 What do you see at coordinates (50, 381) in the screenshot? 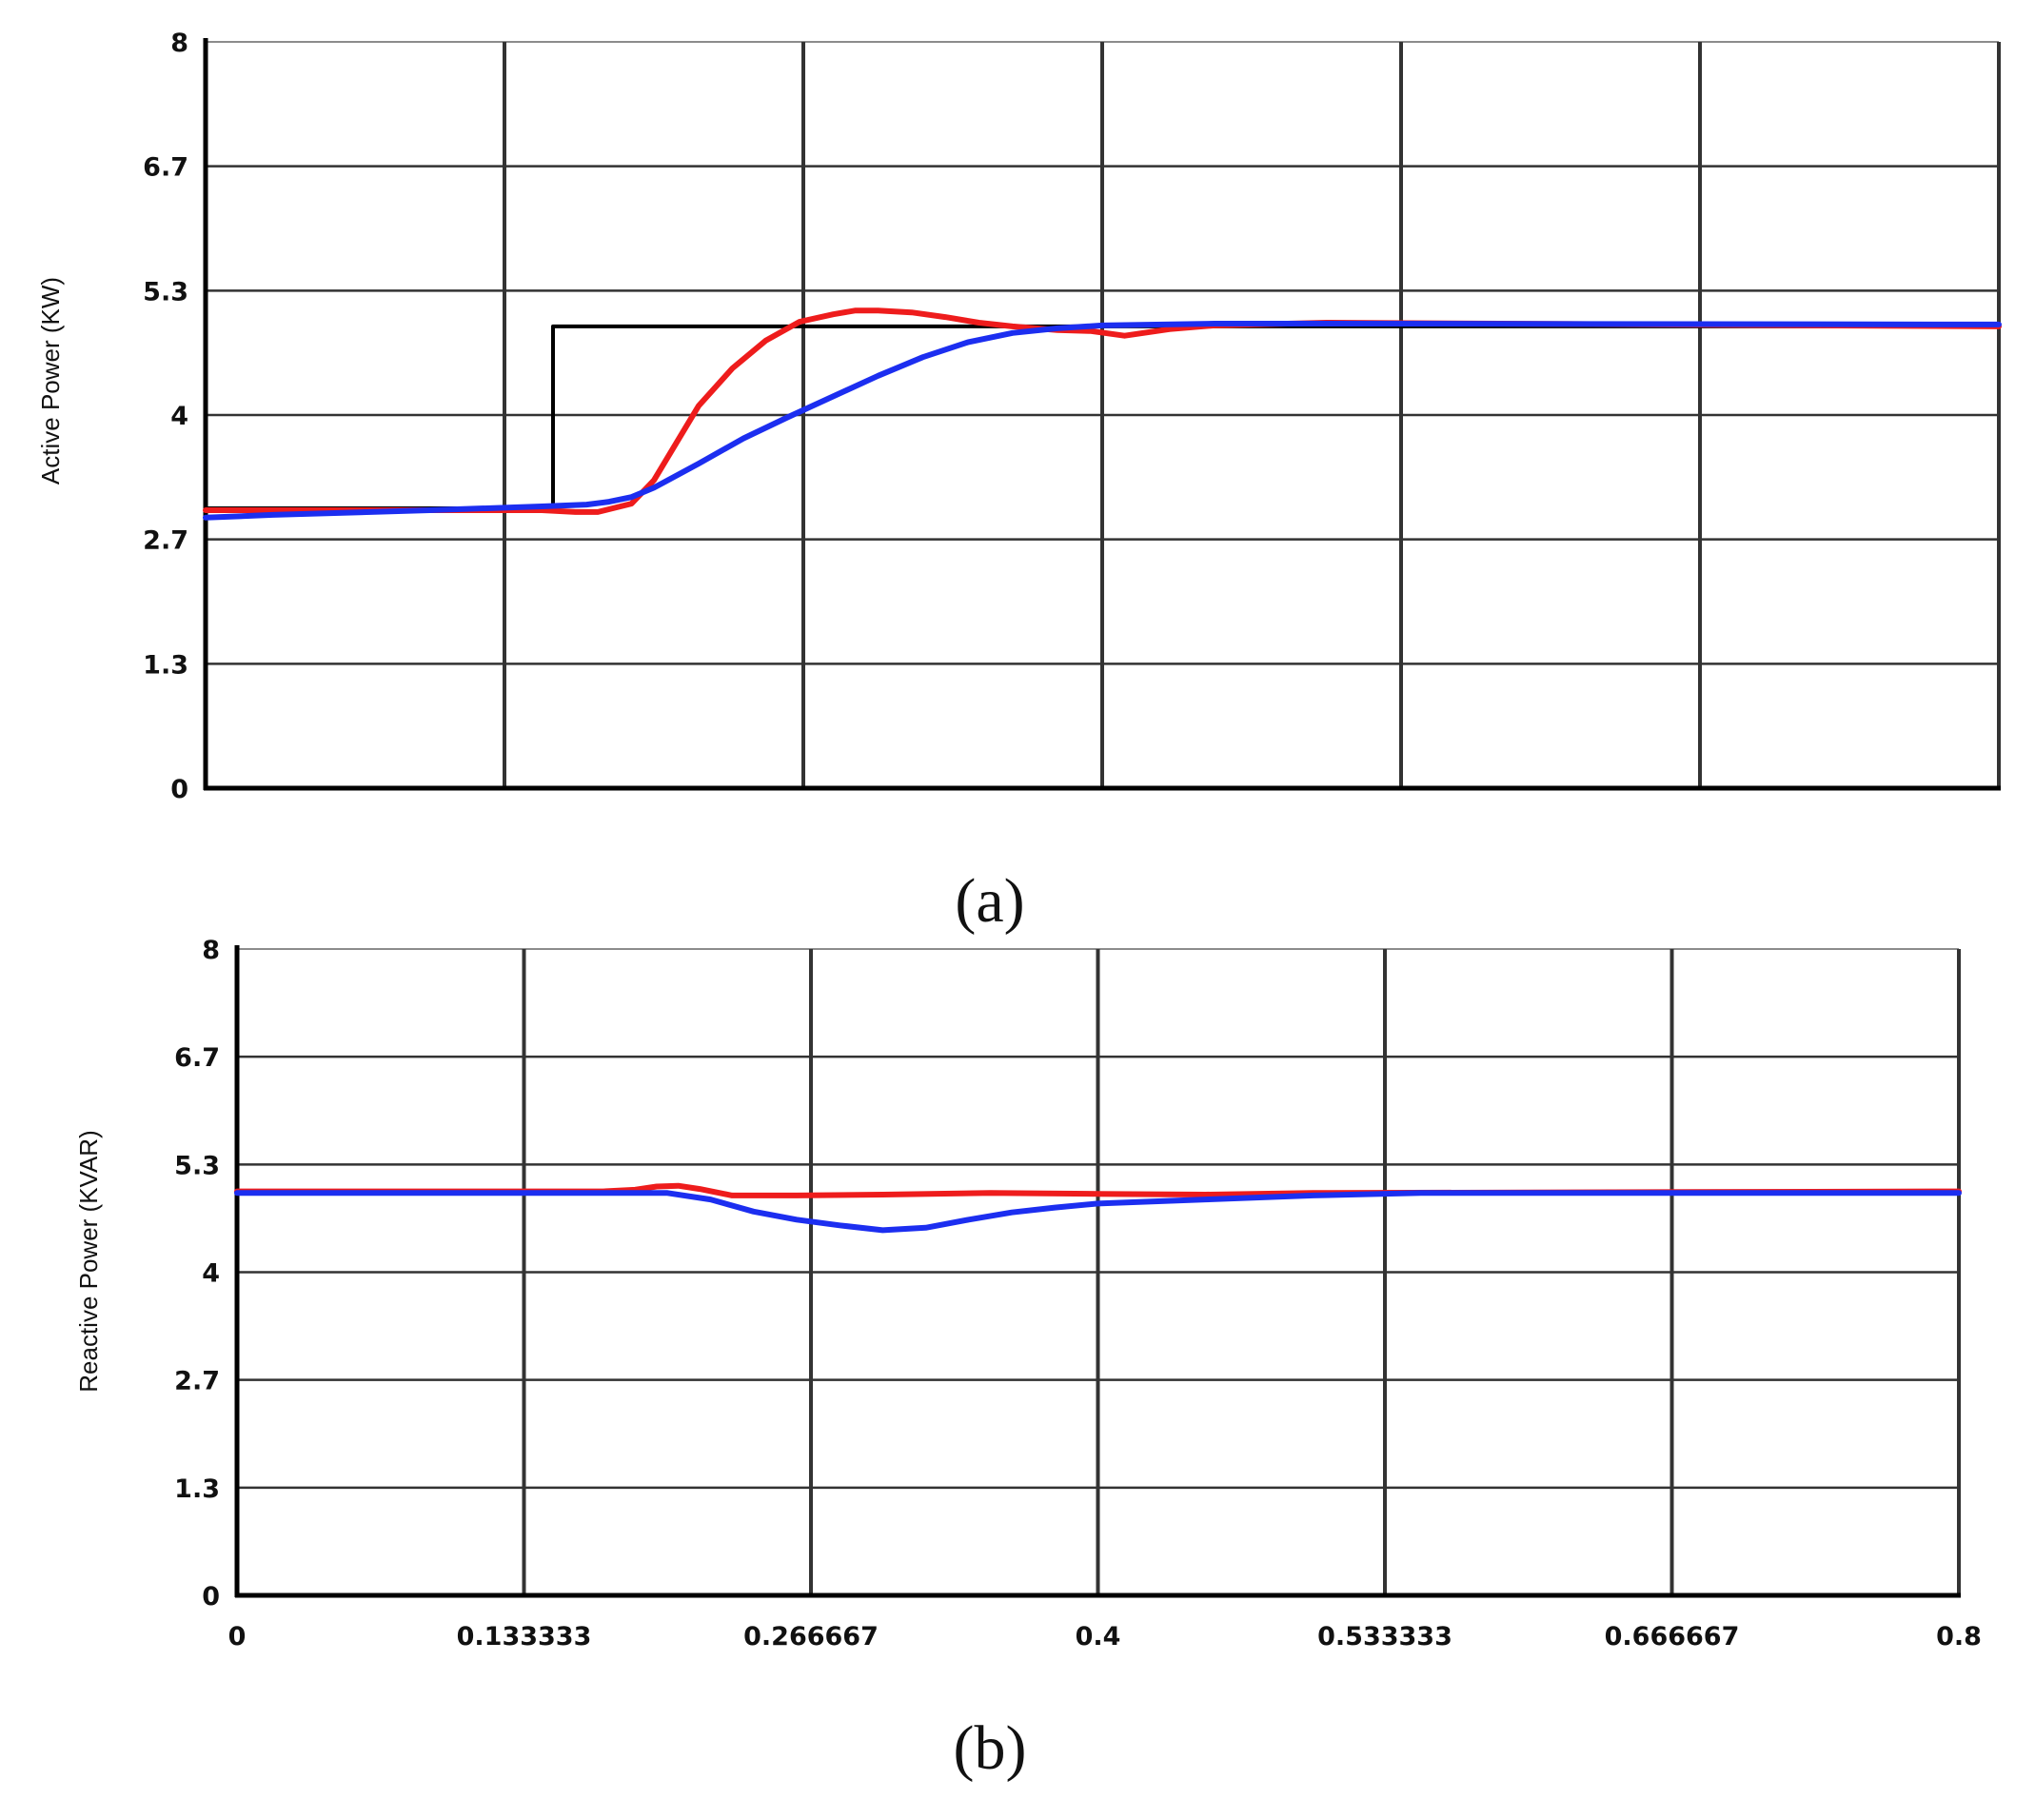
I see `y-axis-label: Active Power (KW)` at bounding box center [50, 381].